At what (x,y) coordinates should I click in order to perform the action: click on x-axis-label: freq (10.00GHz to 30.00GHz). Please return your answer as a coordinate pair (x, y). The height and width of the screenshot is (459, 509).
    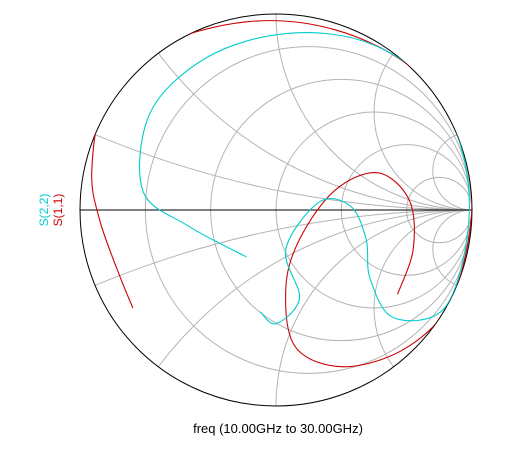
    Looking at the image, I should click on (278, 428).